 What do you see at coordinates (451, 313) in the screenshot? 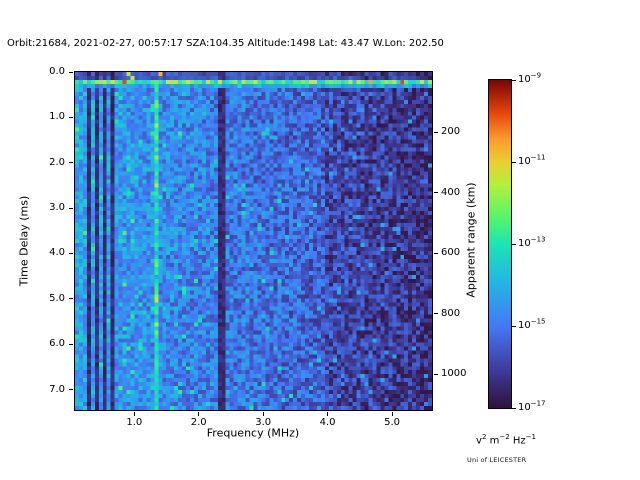
I see `range-tick-label: 800` at bounding box center [451, 313].